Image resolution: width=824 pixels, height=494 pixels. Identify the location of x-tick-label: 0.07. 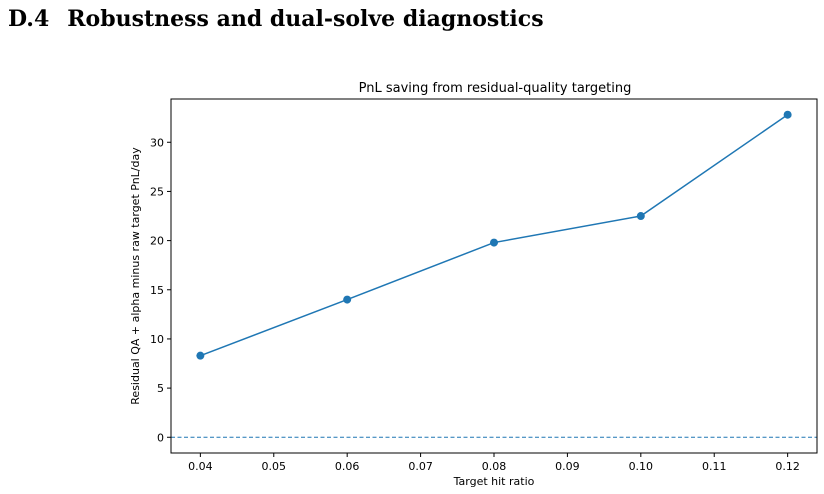
(420, 466).